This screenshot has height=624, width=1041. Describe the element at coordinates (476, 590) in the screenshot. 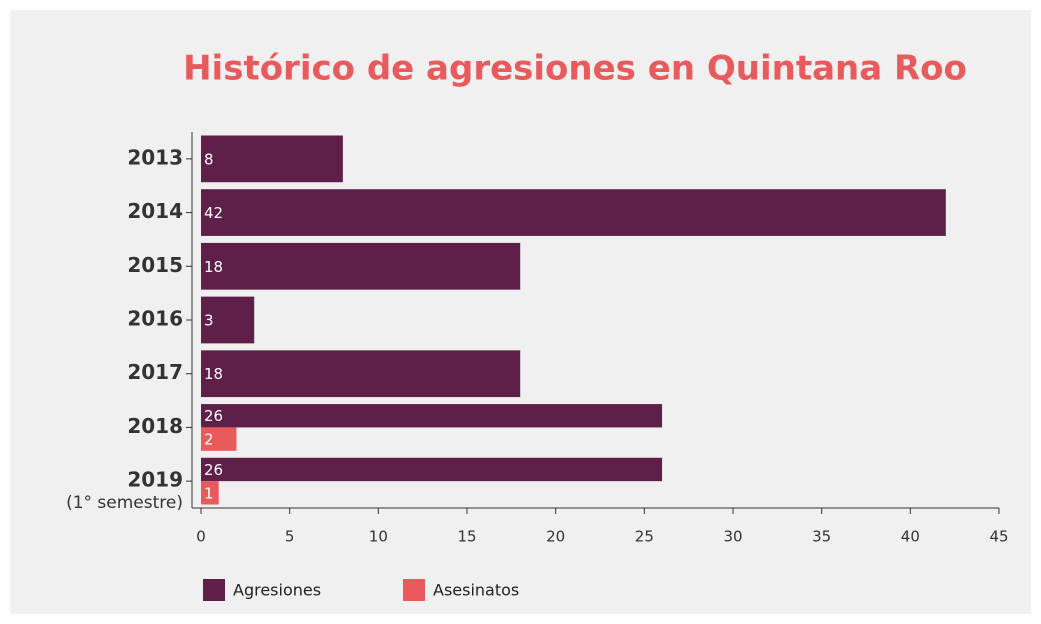

I see `legend-label: Asesinatos` at that location.